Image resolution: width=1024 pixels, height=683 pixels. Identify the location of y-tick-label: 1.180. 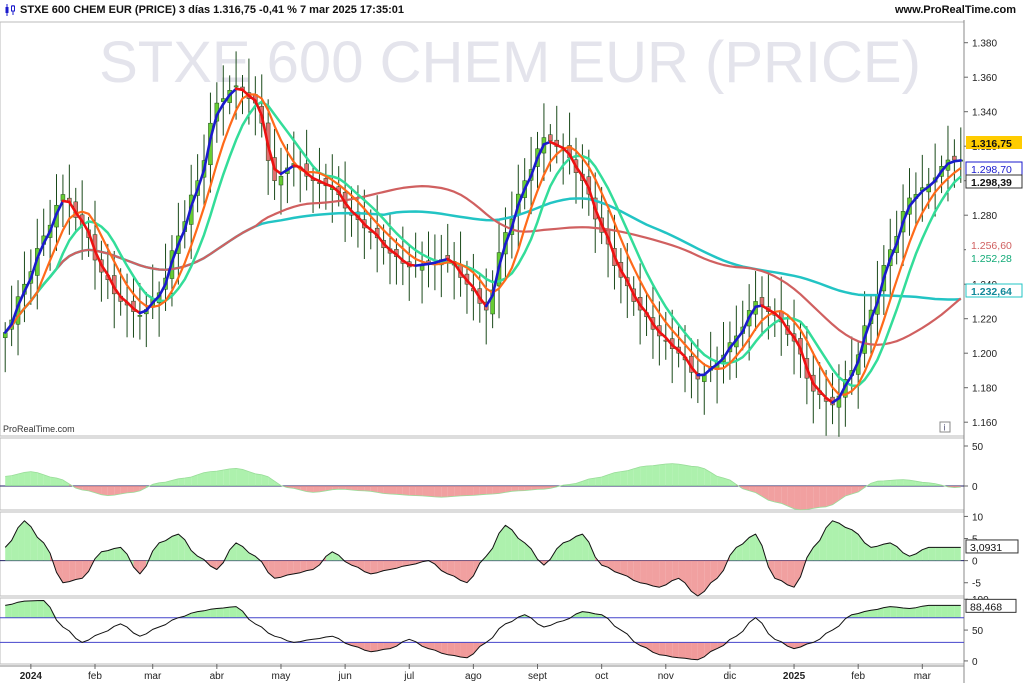
(984, 389).